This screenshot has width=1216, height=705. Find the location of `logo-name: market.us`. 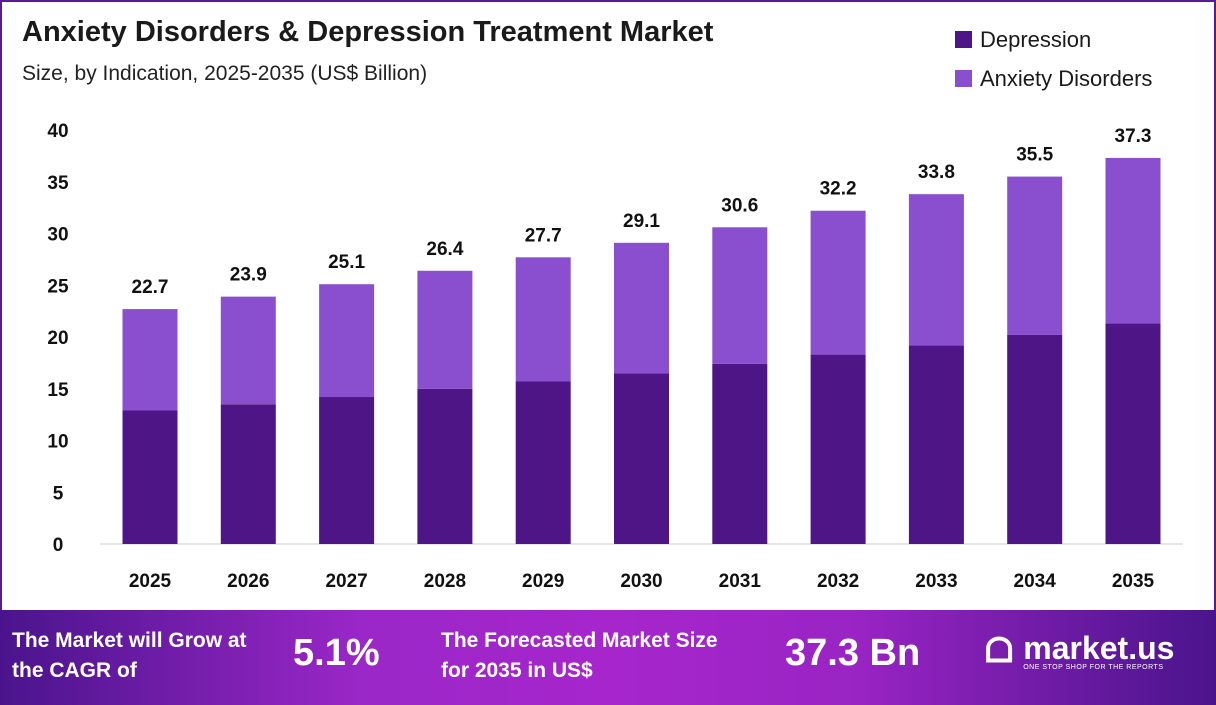

logo-name: market.us is located at coordinates (1099, 648).